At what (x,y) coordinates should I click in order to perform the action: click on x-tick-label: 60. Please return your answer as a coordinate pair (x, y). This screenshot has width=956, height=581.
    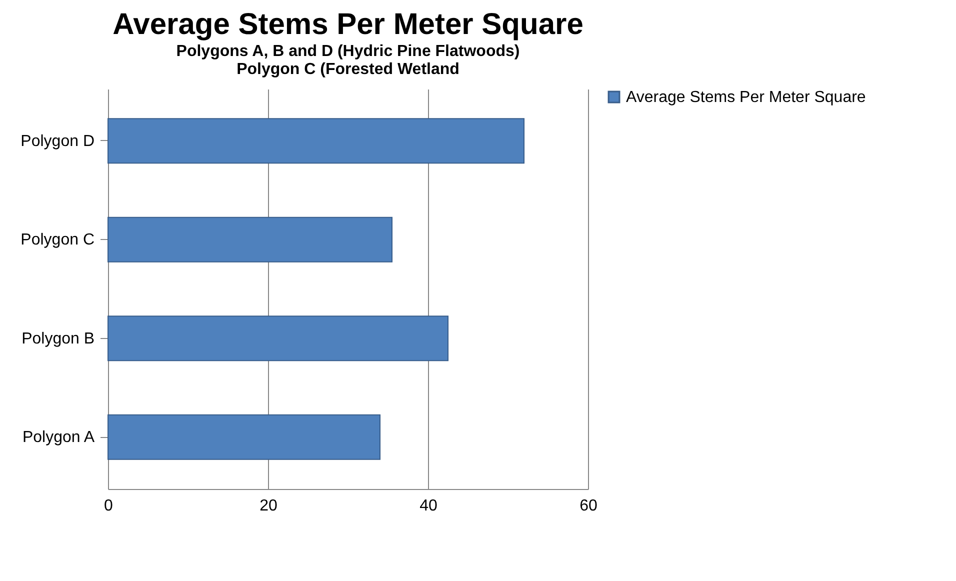
    Looking at the image, I should click on (589, 506).